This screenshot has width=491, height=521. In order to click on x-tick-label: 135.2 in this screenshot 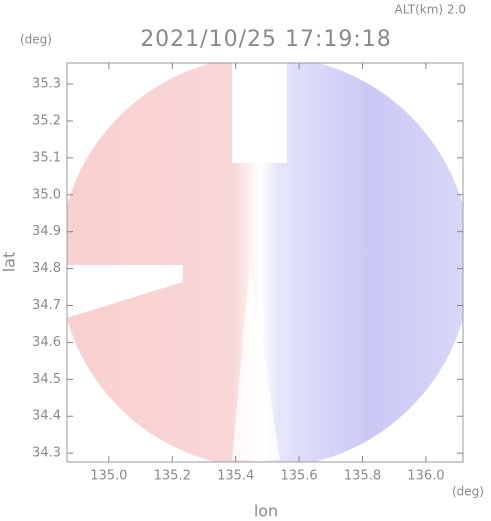, I will do `click(172, 476)`.